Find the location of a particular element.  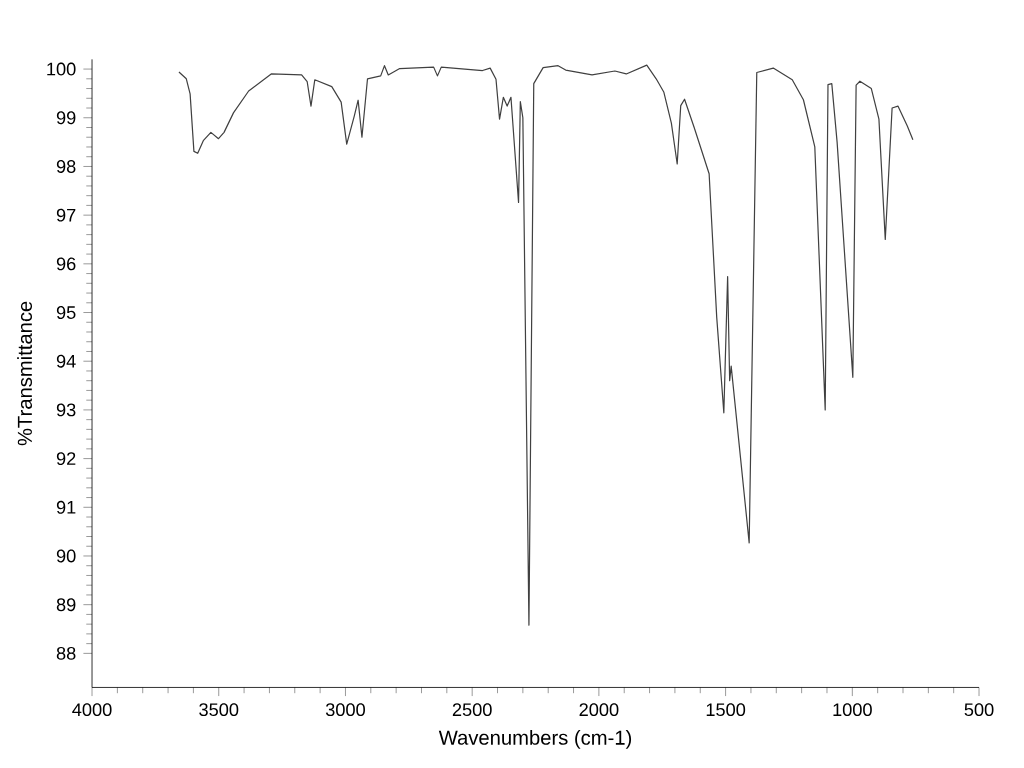

x-tick-label: 500 is located at coordinates (979, 710).